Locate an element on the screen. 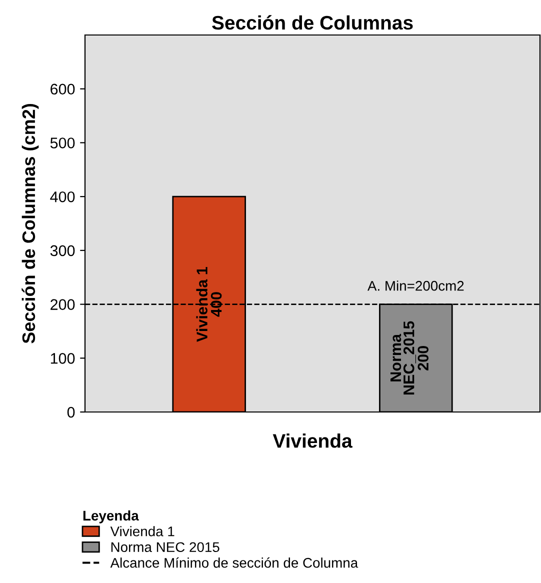 Image resolution: width=541 pixels, height=583 pixels. x-axis-title: Vivienda is located at coordinates (312, 441).